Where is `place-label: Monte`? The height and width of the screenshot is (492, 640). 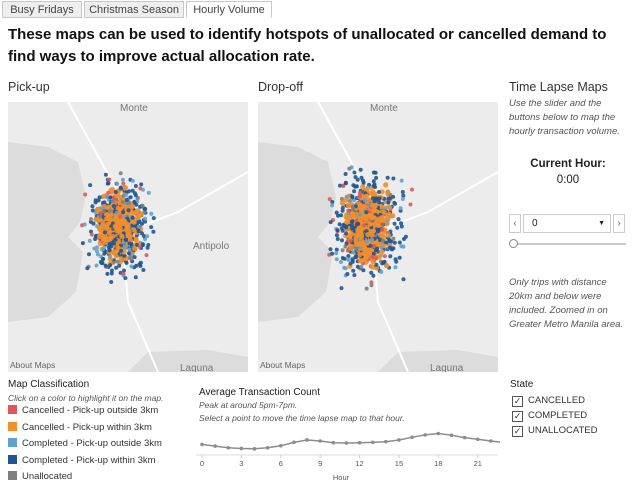
place-label: Monte is located at coordinates (134, 108).